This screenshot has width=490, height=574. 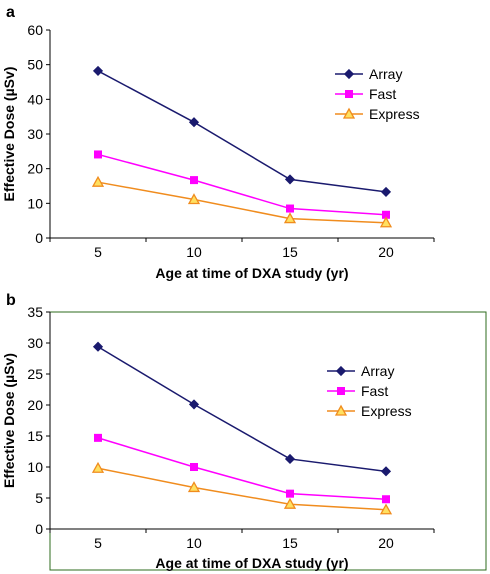 I want to click on y-tick-label: 25, so click(x=35, y=374).